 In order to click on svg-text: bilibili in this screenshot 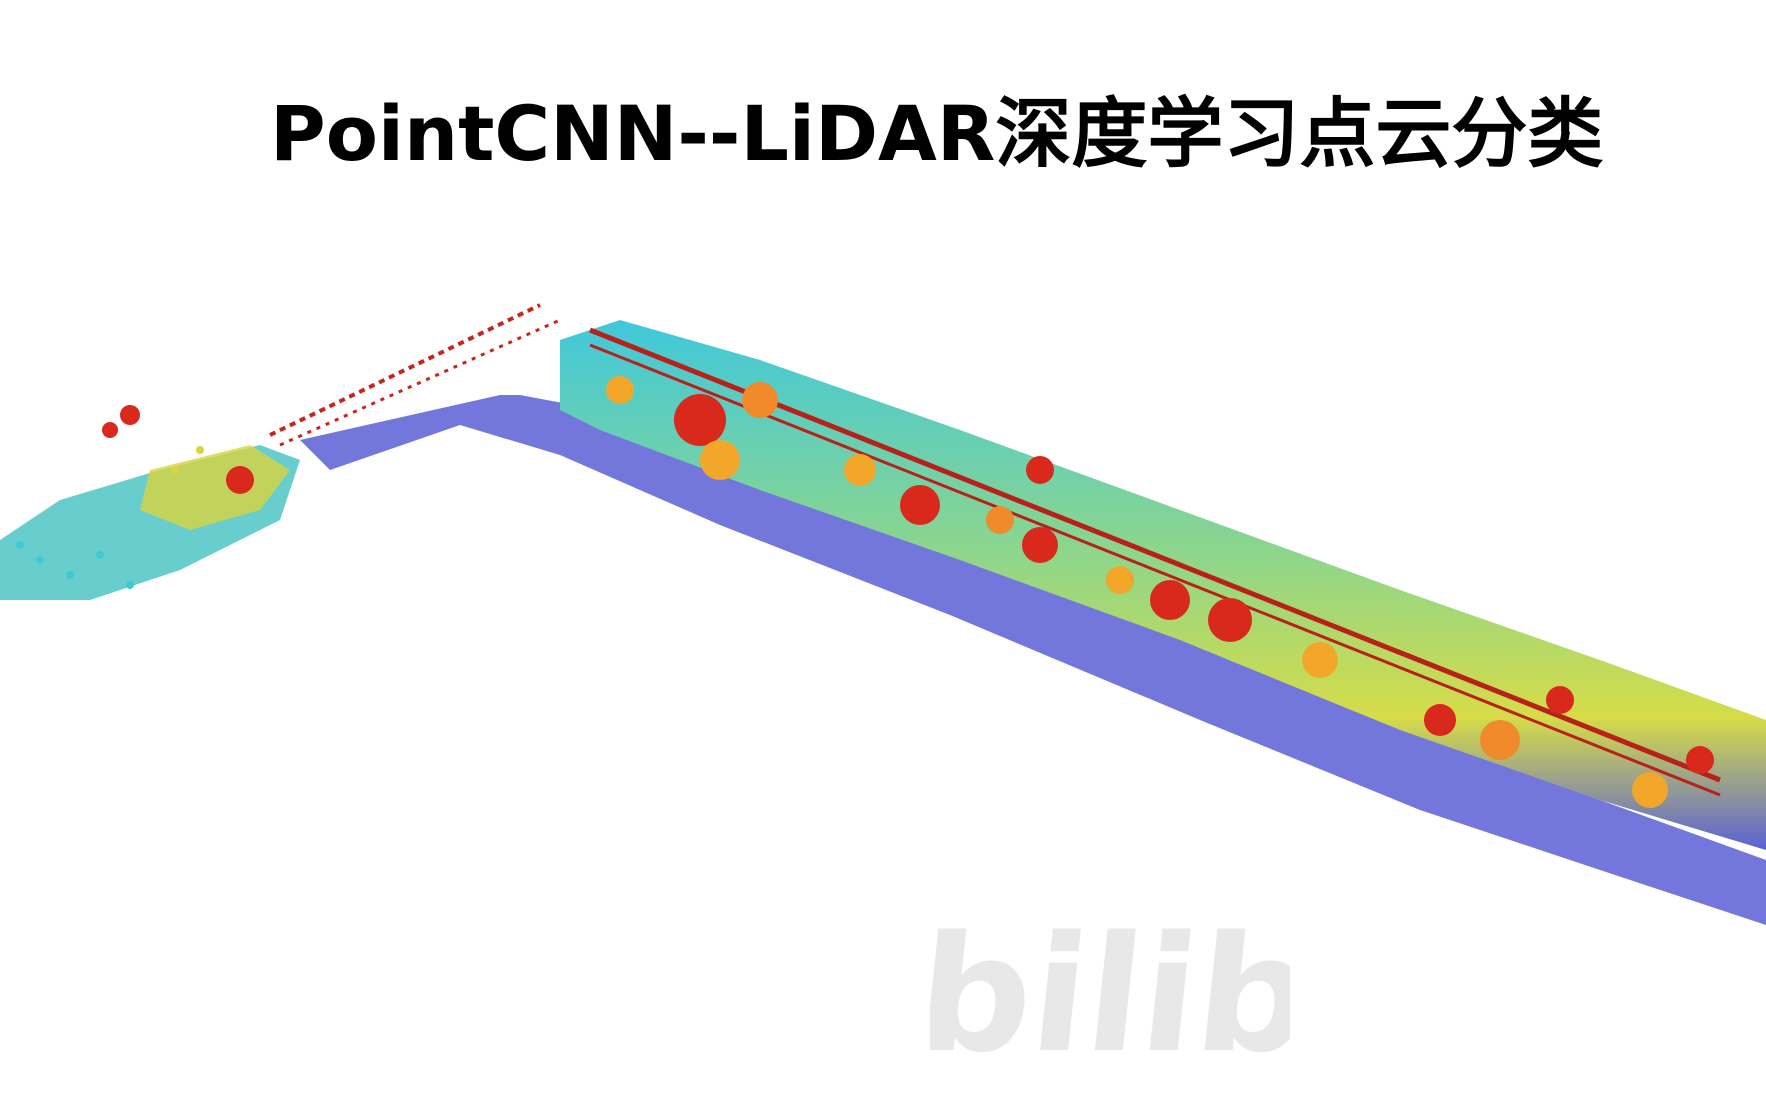, I will do `click(1110, 990)`.